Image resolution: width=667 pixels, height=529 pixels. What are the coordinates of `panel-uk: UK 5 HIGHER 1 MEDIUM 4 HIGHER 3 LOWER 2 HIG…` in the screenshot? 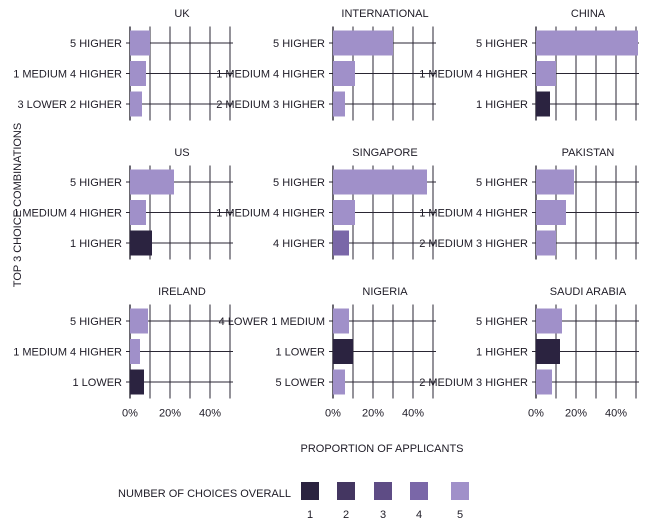 It's located at (123, 64).